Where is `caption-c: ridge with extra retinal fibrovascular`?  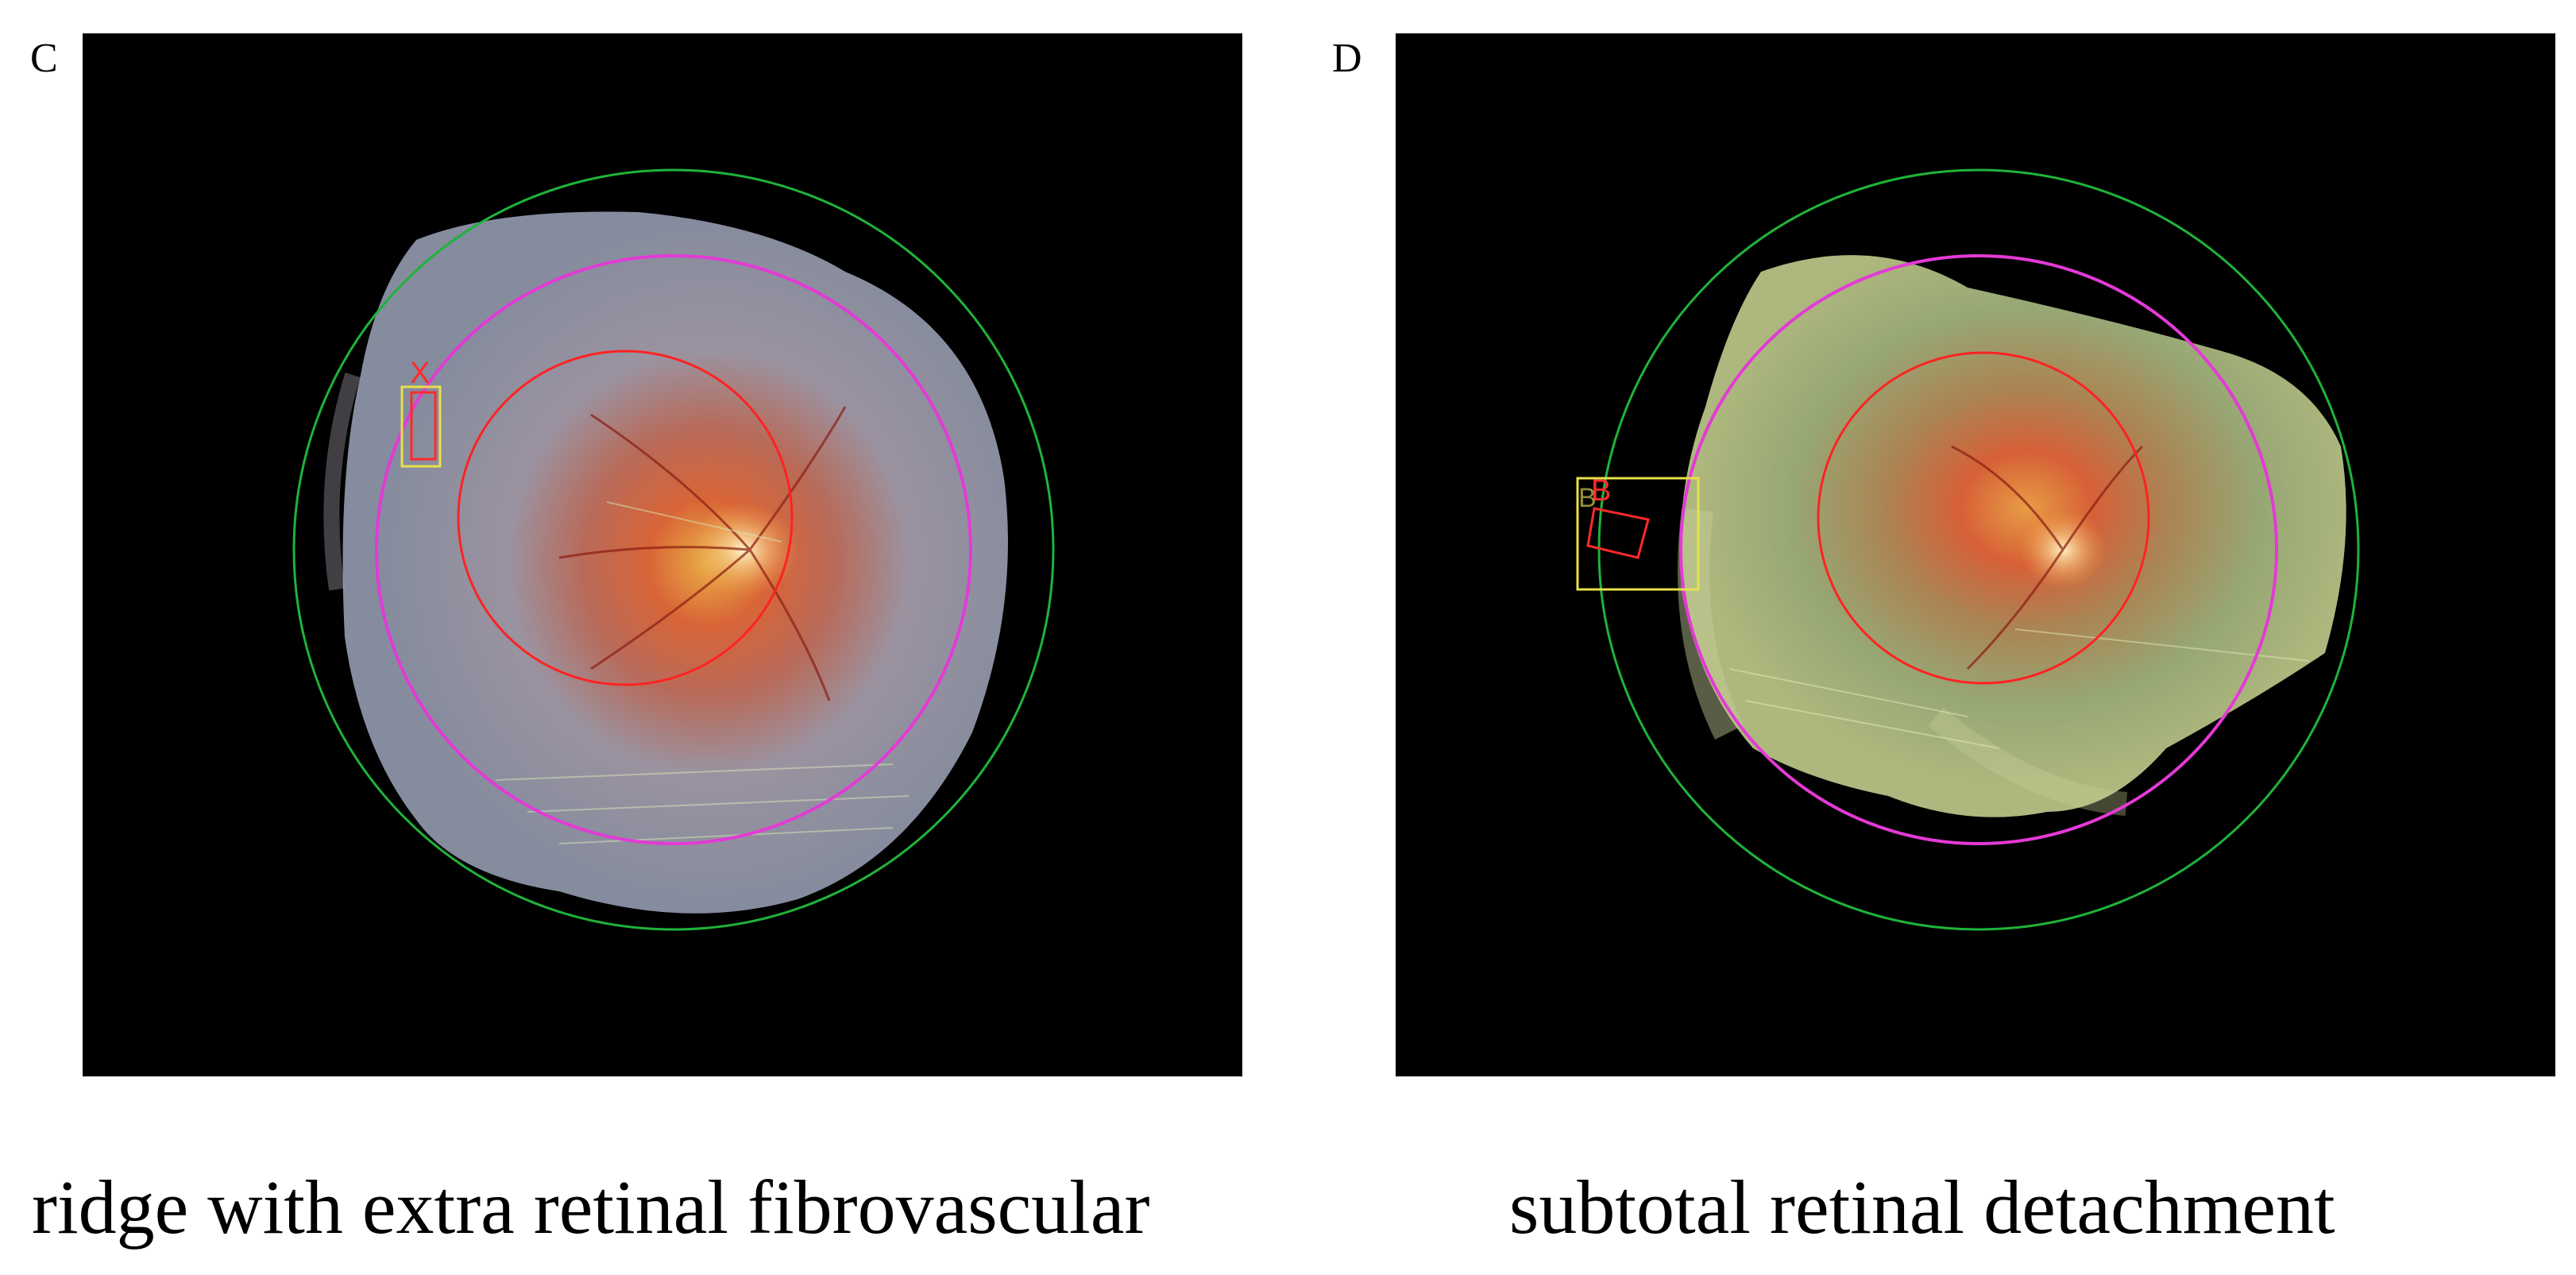 caption-c: ridge with extra retinal fibrovascular is located at coordinates (591, 1207).